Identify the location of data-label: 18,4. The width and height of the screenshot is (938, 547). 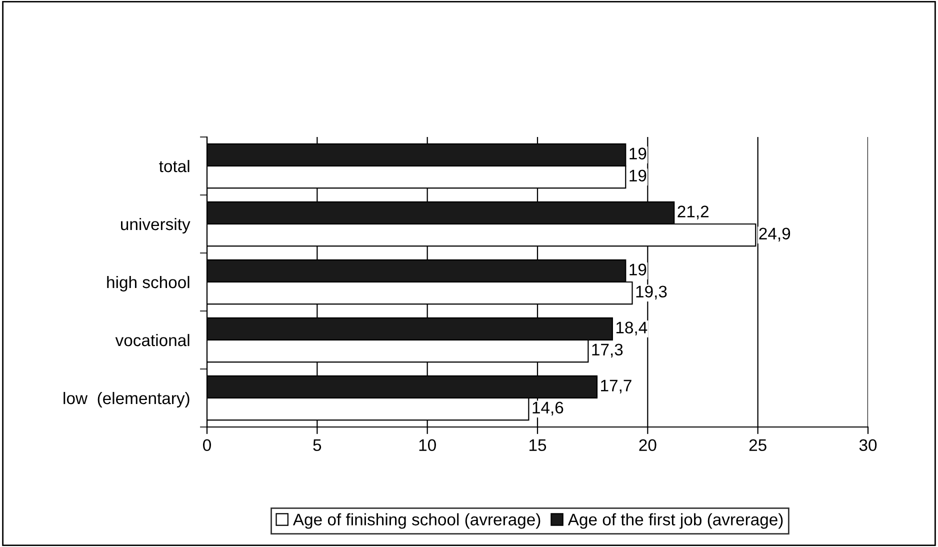
(632, 329).